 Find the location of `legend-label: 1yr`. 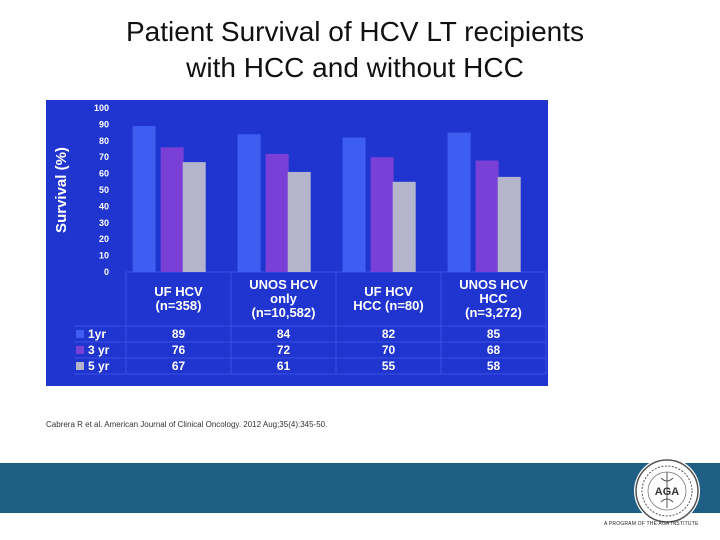

legend-label: 1yr is located at coordinates (97, 334).